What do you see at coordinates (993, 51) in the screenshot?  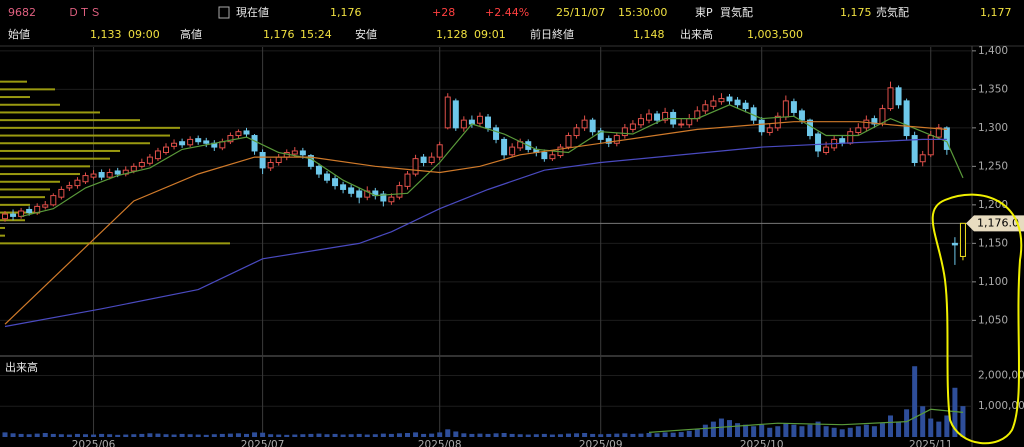 I see `y-tick-label: 1,400` at bounding box center [993, 51].